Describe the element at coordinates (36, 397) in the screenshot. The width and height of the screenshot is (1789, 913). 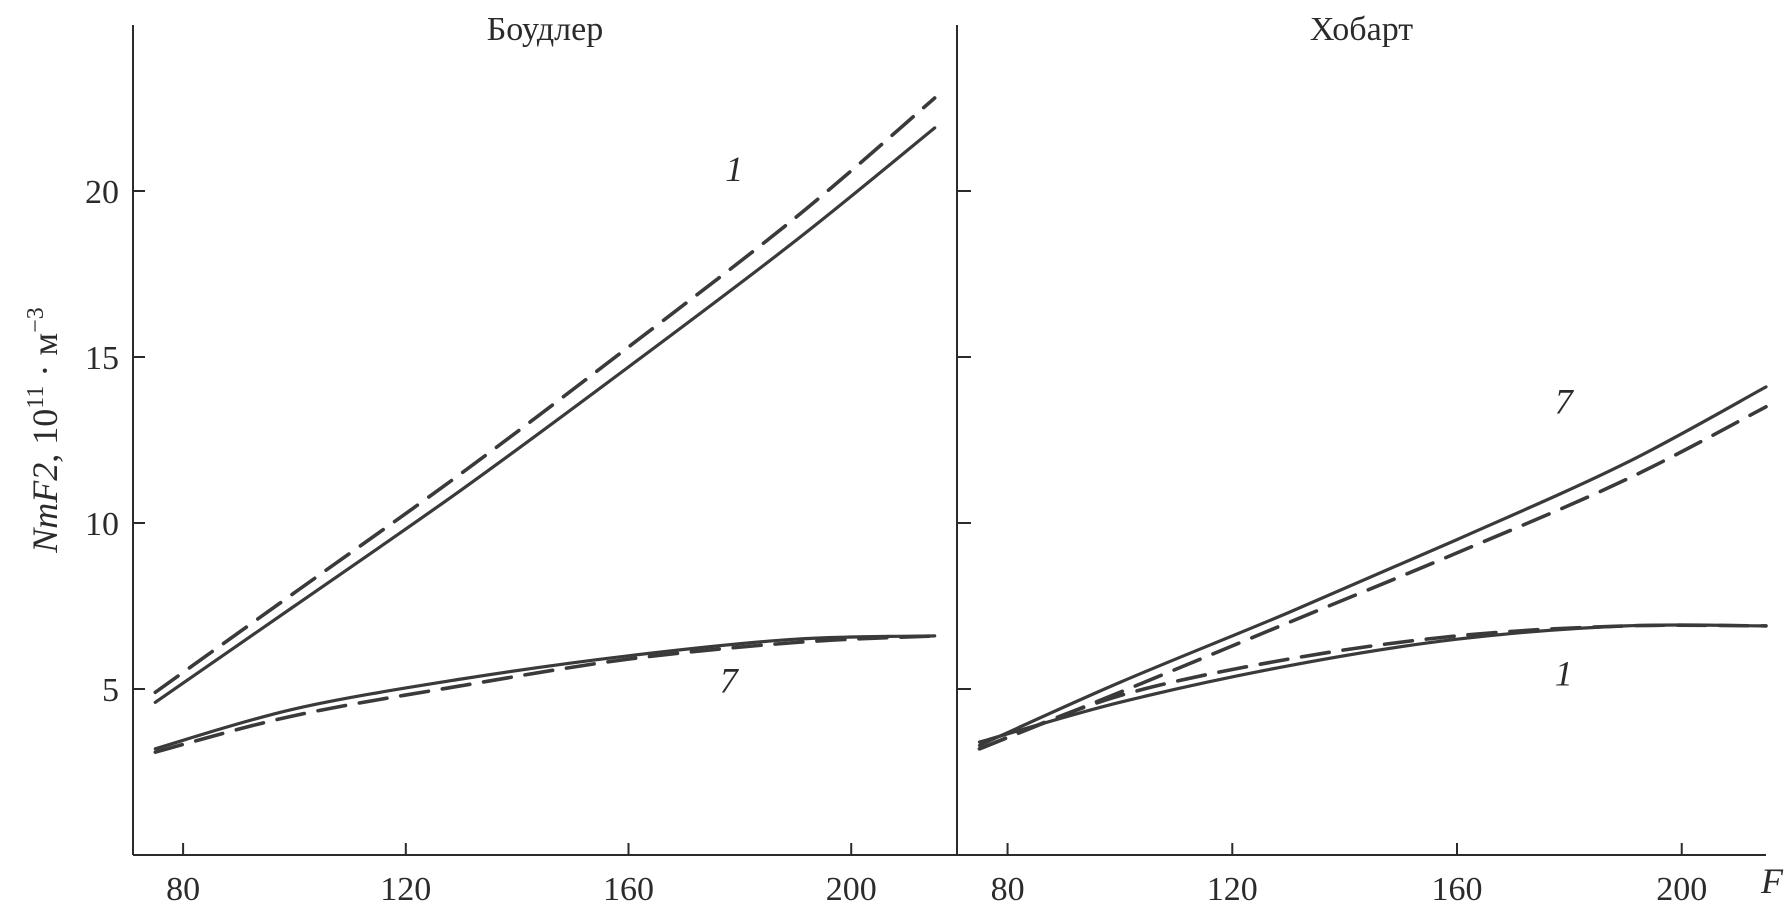
I see `y-axis-label-exp1: 11` at that location.